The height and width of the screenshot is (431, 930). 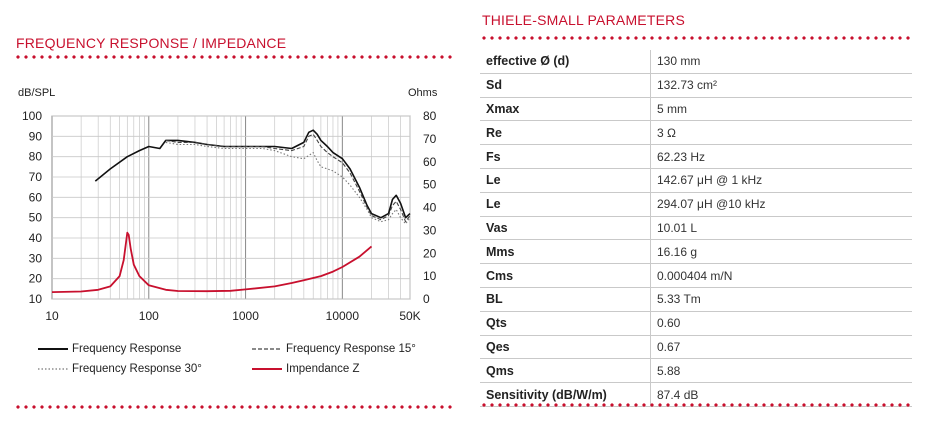 What do you see at coordinates (781, 299) in the screenshot?
I see `param-value: 5.33 Tm` at bounding box center [781, 299].